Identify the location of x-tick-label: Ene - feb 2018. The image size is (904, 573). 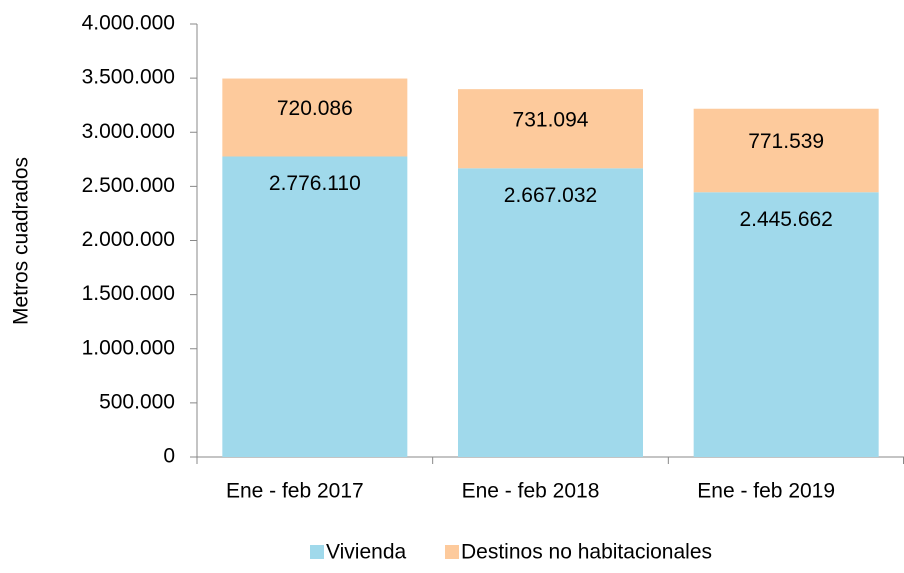
(531, 491).